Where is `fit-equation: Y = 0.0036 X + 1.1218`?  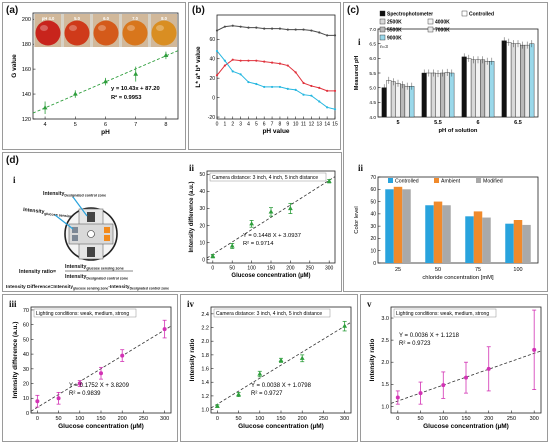
fit-equation: Y = 0.0036 X + 1.1218 is located at coordinates (429, 336).